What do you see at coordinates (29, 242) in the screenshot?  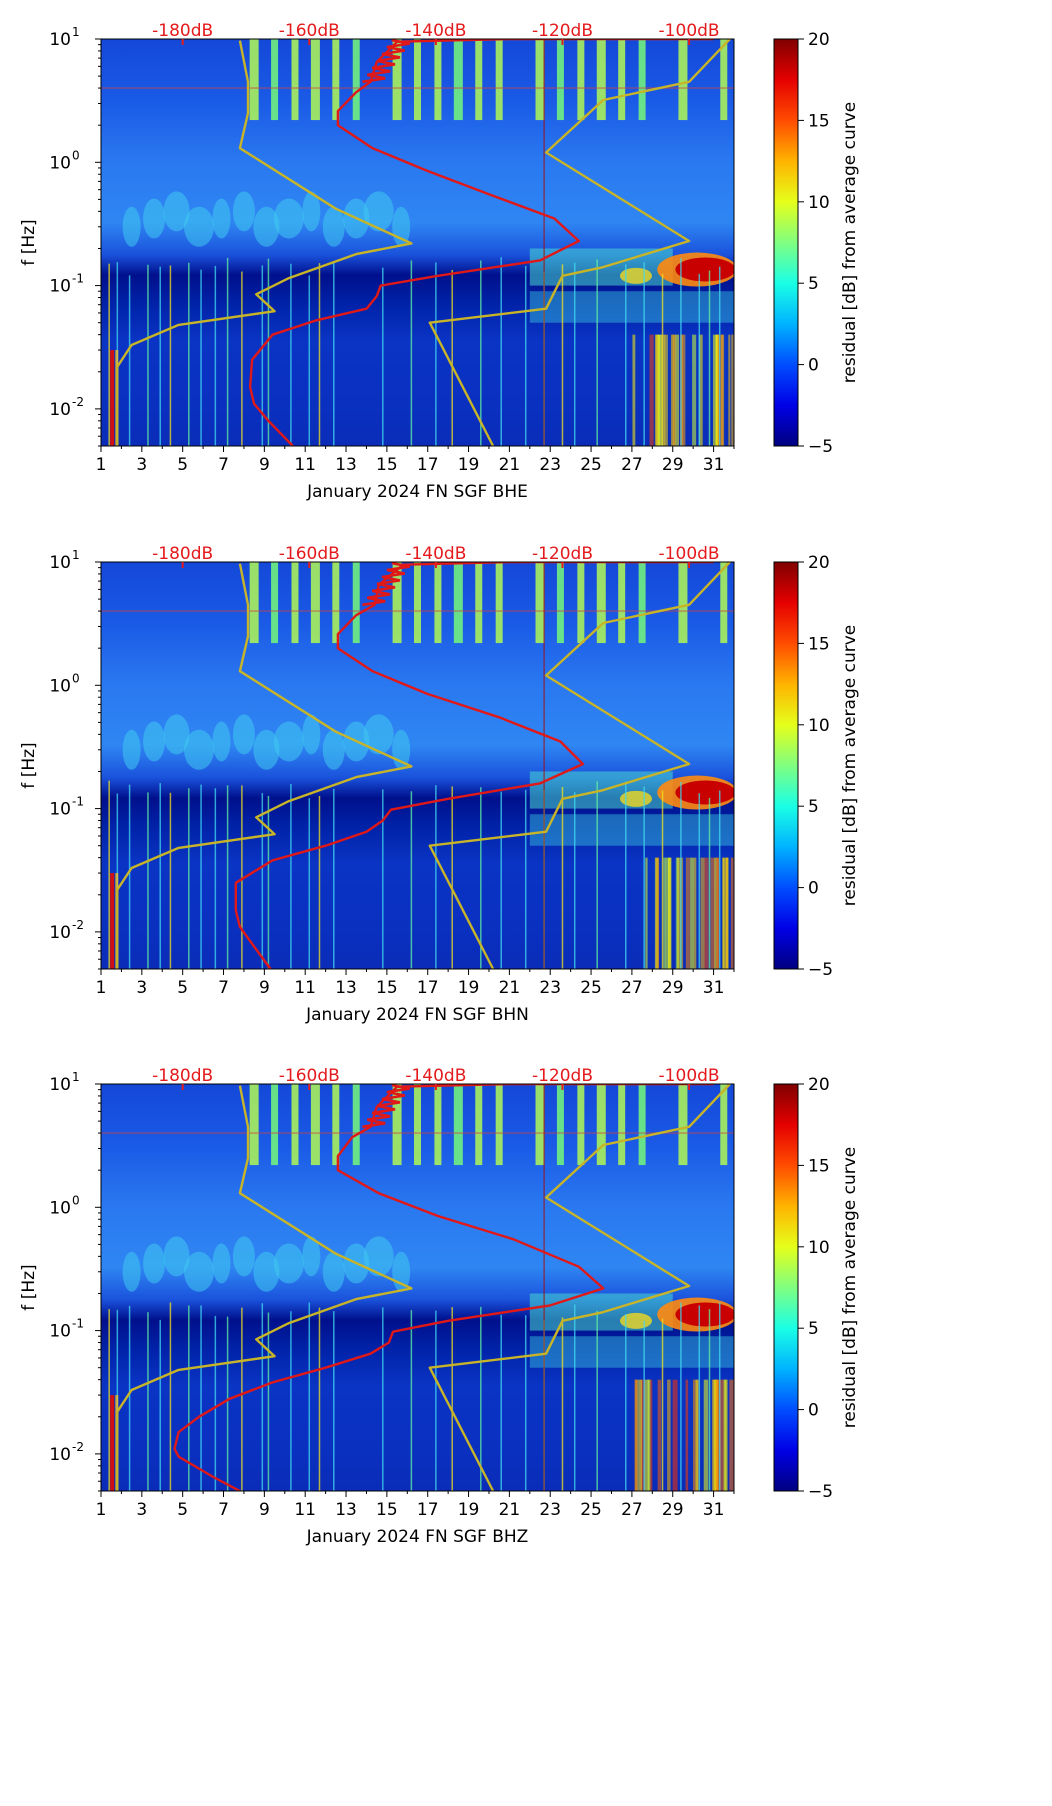 I see `y-axis-label: f [Hz]` at bounding box center [29, 242].